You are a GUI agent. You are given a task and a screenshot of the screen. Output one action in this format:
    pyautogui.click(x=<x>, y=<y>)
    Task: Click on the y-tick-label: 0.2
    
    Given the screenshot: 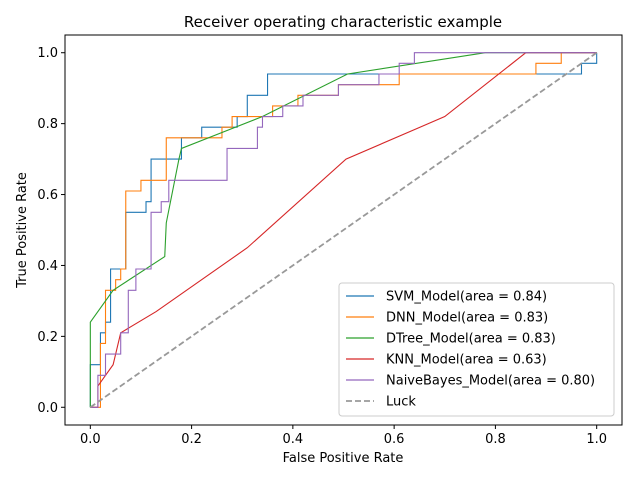 What is the action you would take?
    pyautogui.click(x=47, y=337)
    